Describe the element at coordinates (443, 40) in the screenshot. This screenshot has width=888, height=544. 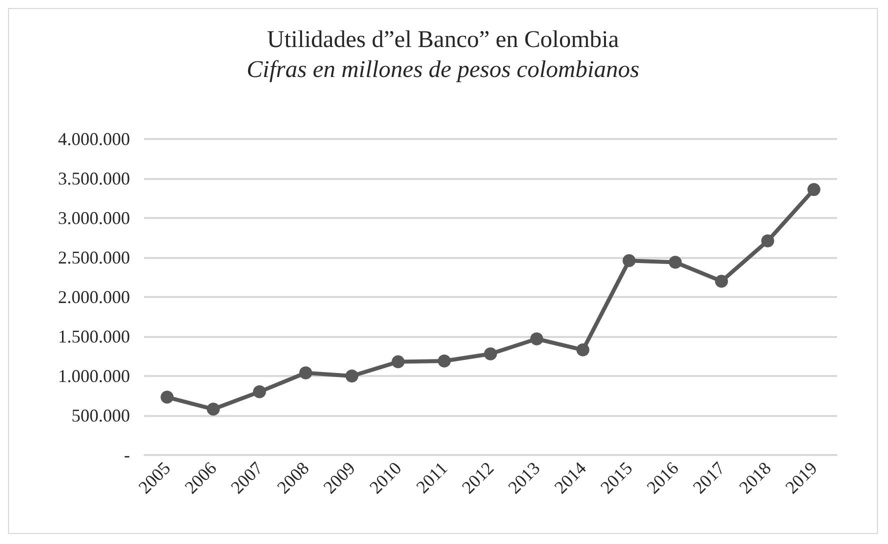
I see `chart-title: Utilidades d”el Banco” en Colombia` at that location.